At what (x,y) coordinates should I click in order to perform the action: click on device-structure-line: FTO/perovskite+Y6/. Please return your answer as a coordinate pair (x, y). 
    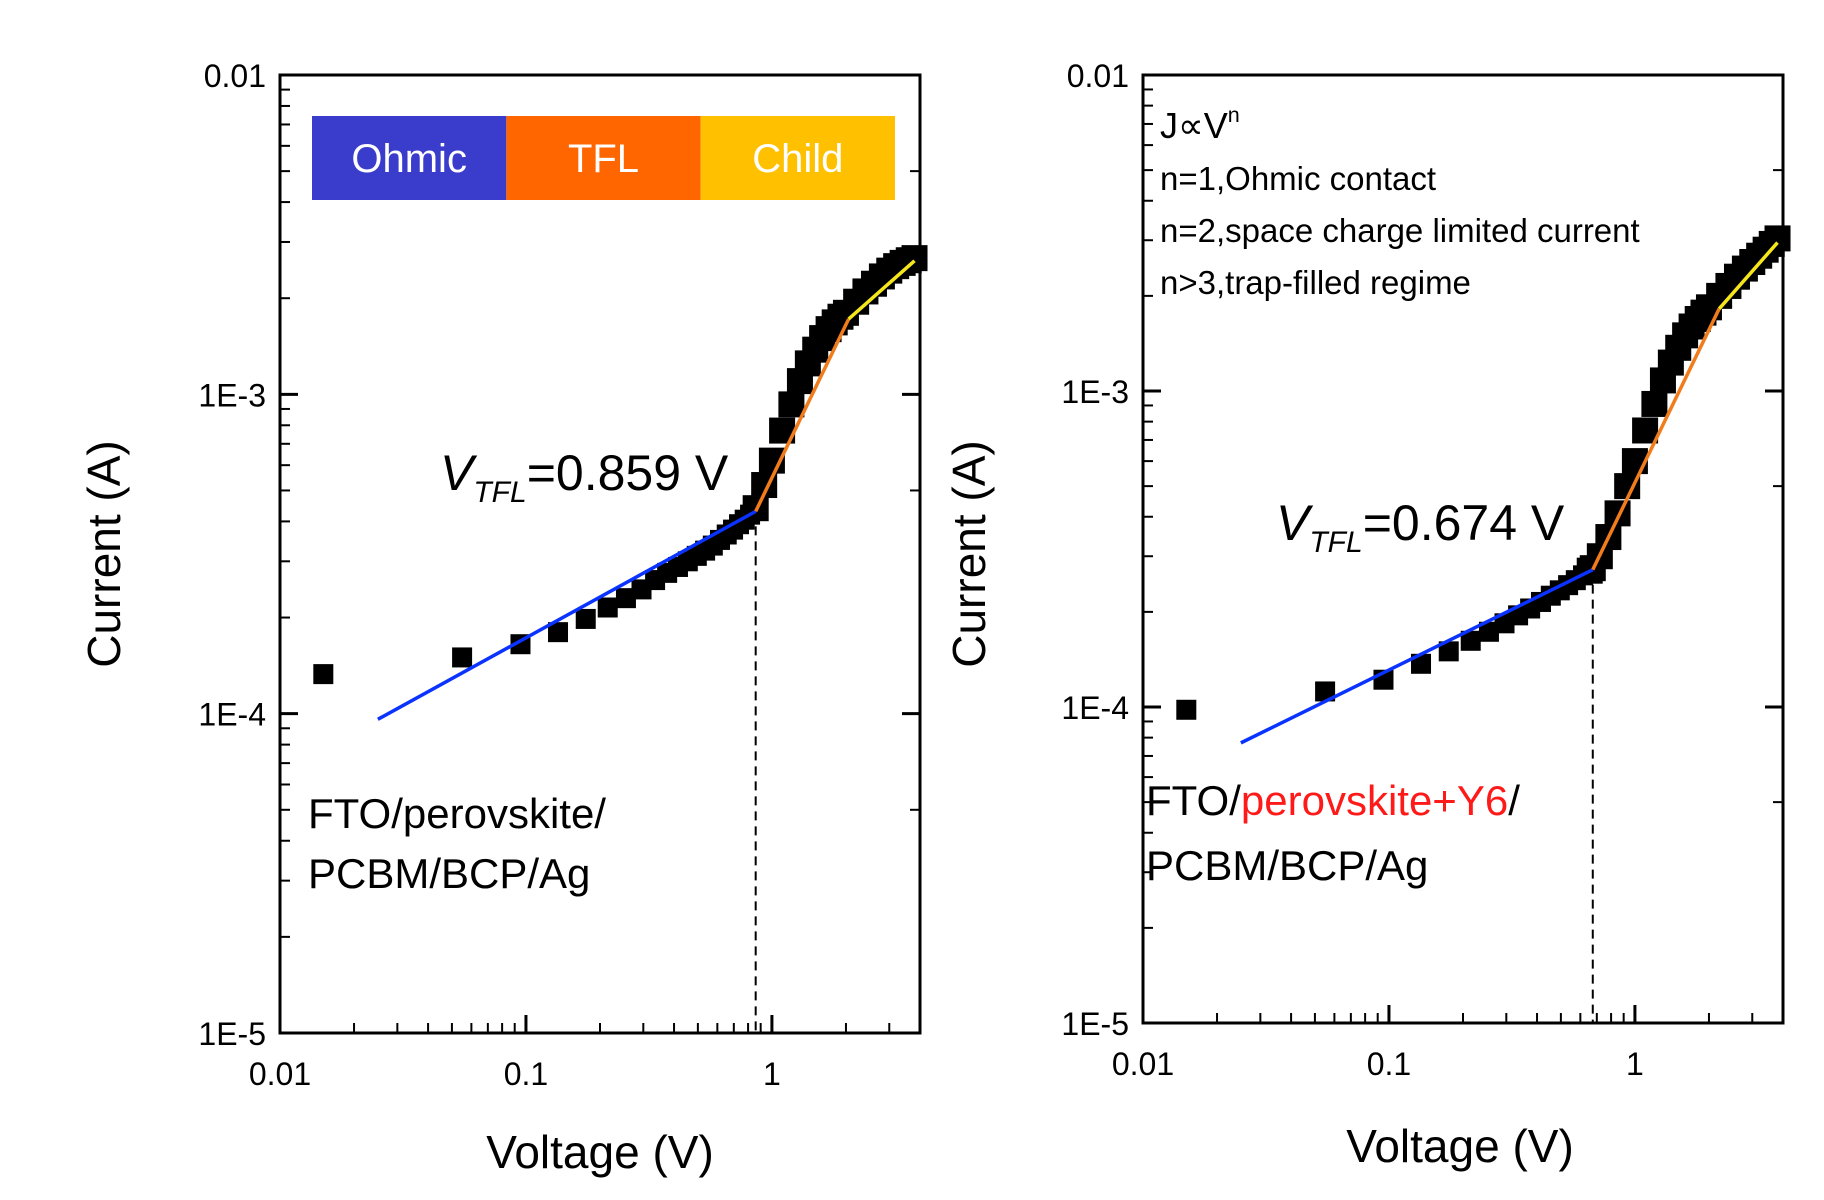
    Looking at the image, I should click on (1333, 800).